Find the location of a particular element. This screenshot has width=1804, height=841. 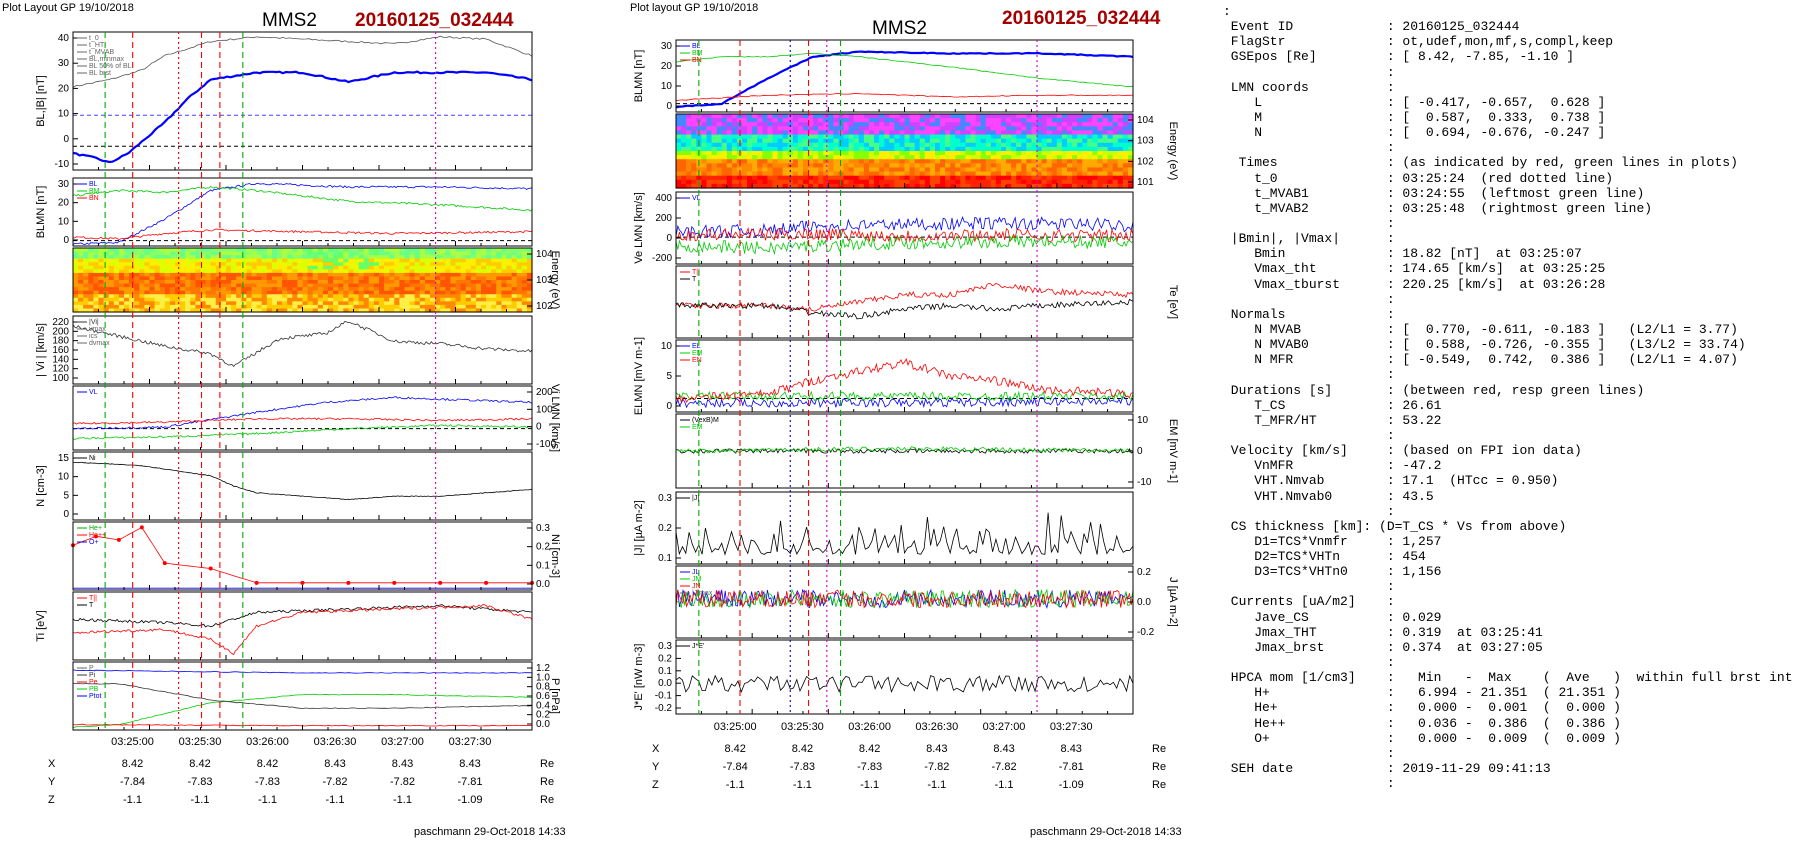

info-line: t_0 : 03:25:24 (red dotted line) is located at coordinates (1418, 178).